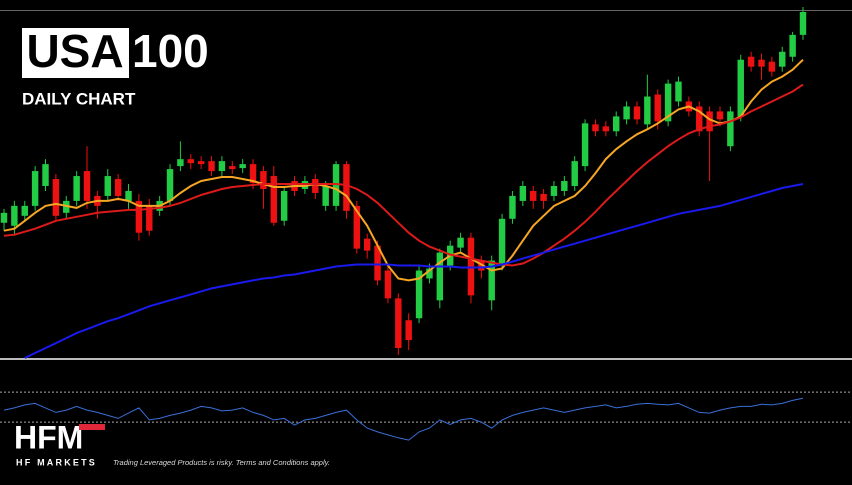 The width and height of the screenshot is (852, 485). Describe the element at coordinates (403, 419) in the screenshot. I see `oscillator-line` at that location.